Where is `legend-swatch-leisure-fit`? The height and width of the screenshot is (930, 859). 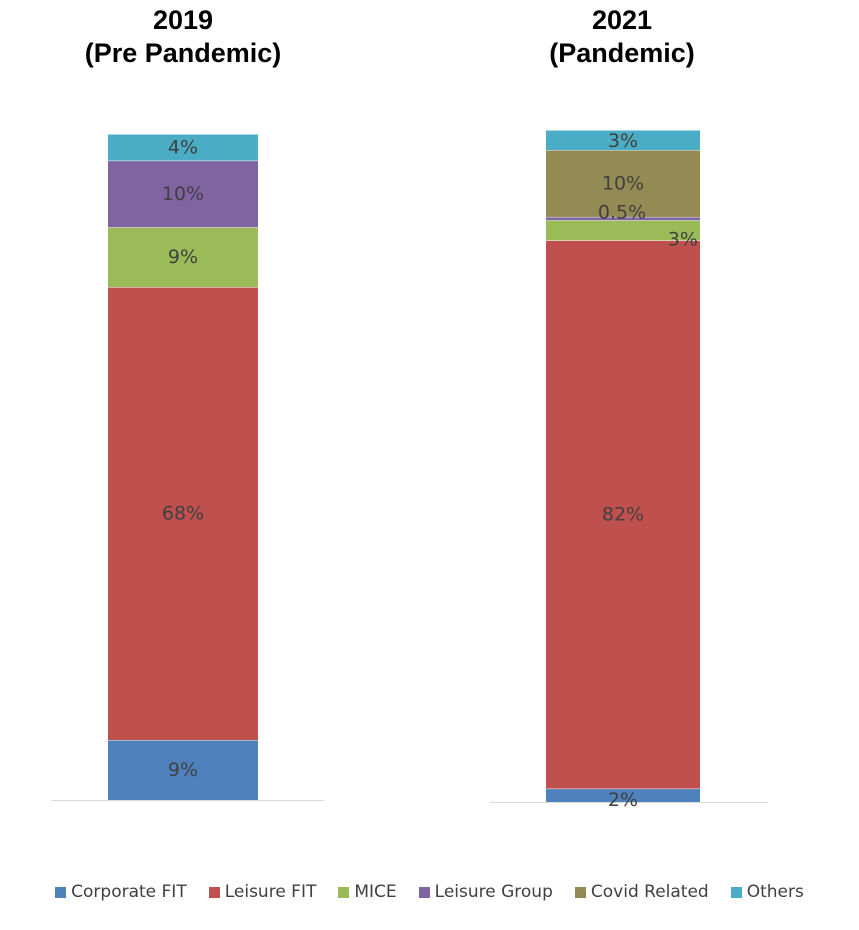 legend-swatch-leisure-fit is located at coordinates (214, 892).